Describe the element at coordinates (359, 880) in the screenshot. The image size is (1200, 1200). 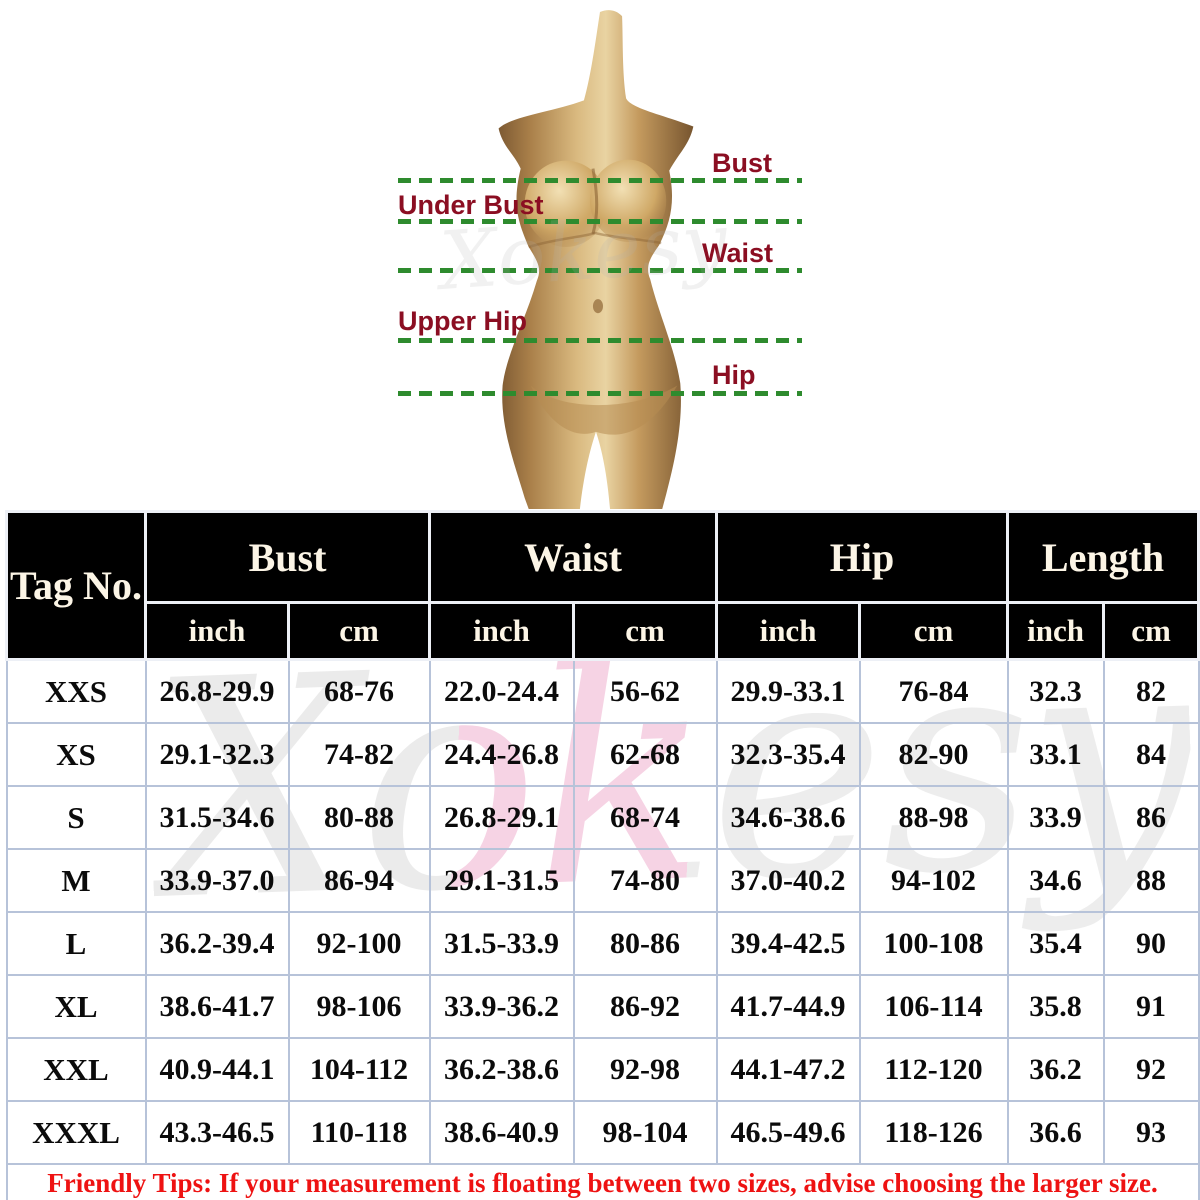
I see `bust-cm-value: 86-94` at that location.